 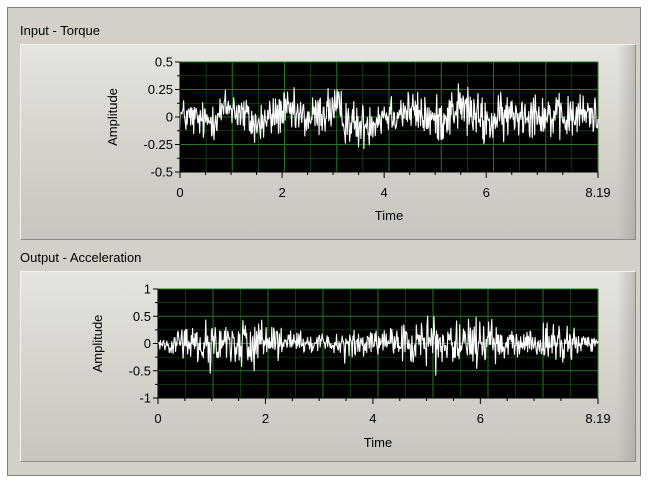 What do you see at coordinates (160, 89) in the screenshot?
I see `y-tick-label: 0.25` at bounding box center [160, 89].